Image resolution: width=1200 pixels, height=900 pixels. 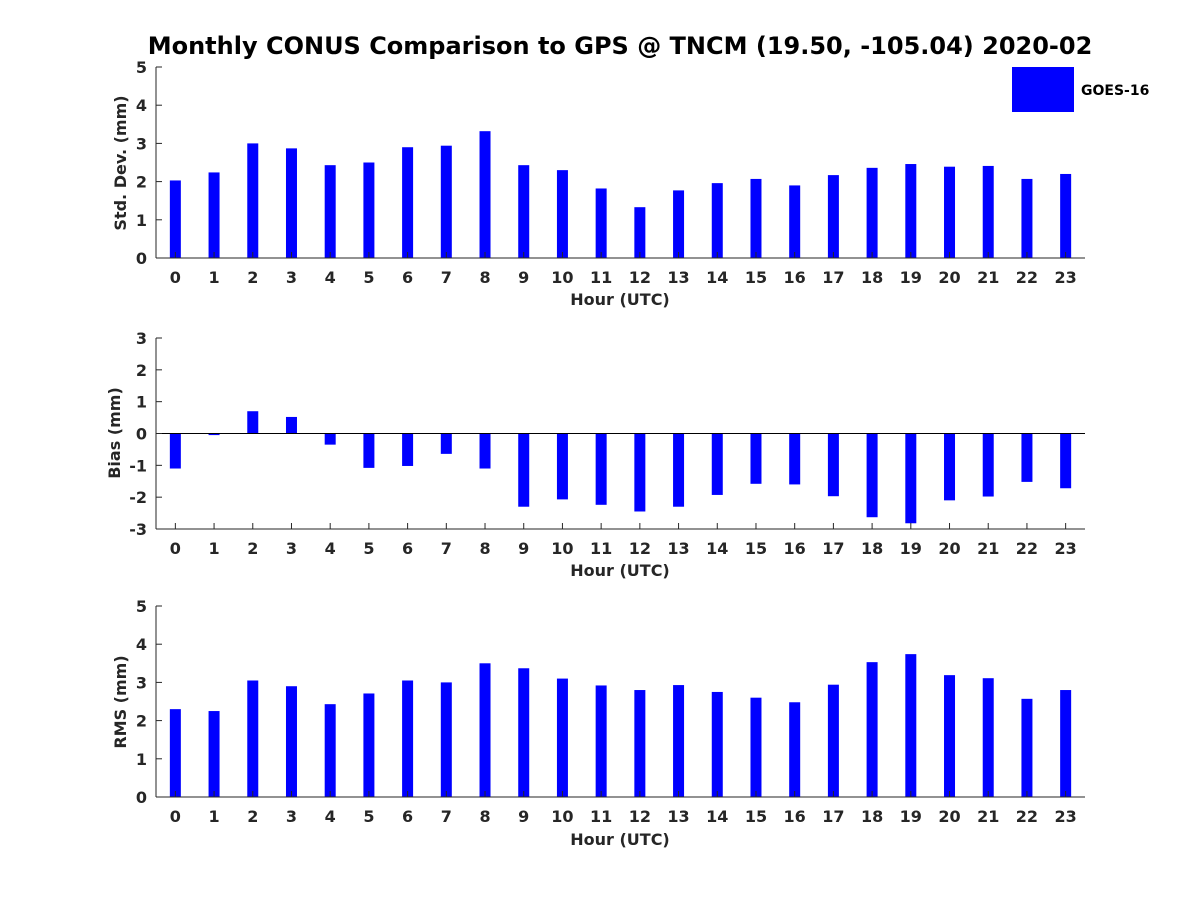 I want to click on std-dev-x-tick-label: 13, so click(x=678, y=277).